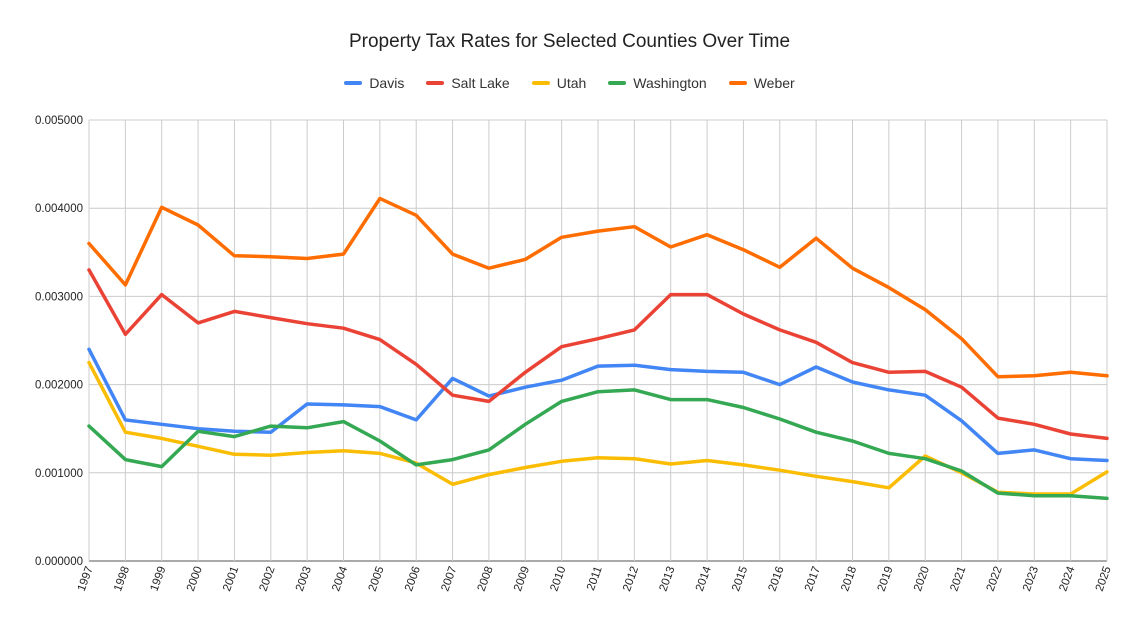 The height and width of the screenshot is (627, 1139). Describe the element at coordinates (59, 121) in the screenshot. I see `y-tick-label: 0.005000` at that location.